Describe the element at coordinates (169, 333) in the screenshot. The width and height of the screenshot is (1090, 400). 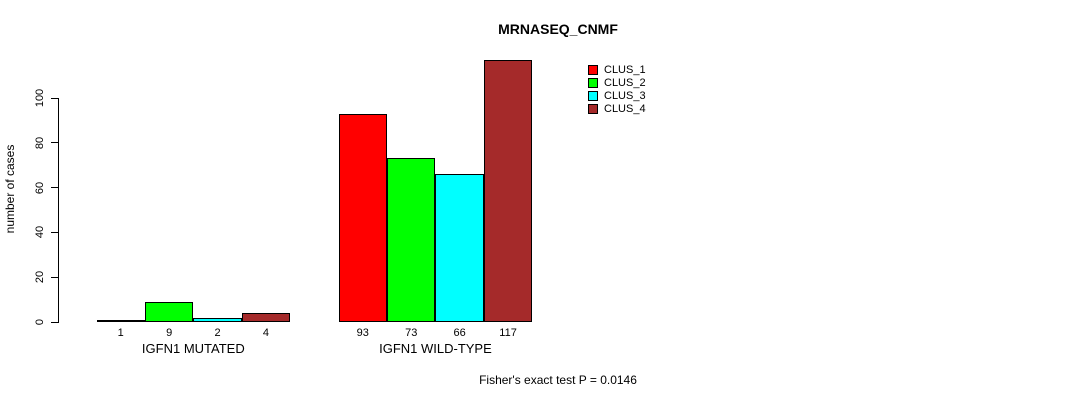
I see `bar-value-label: 9` at that location.